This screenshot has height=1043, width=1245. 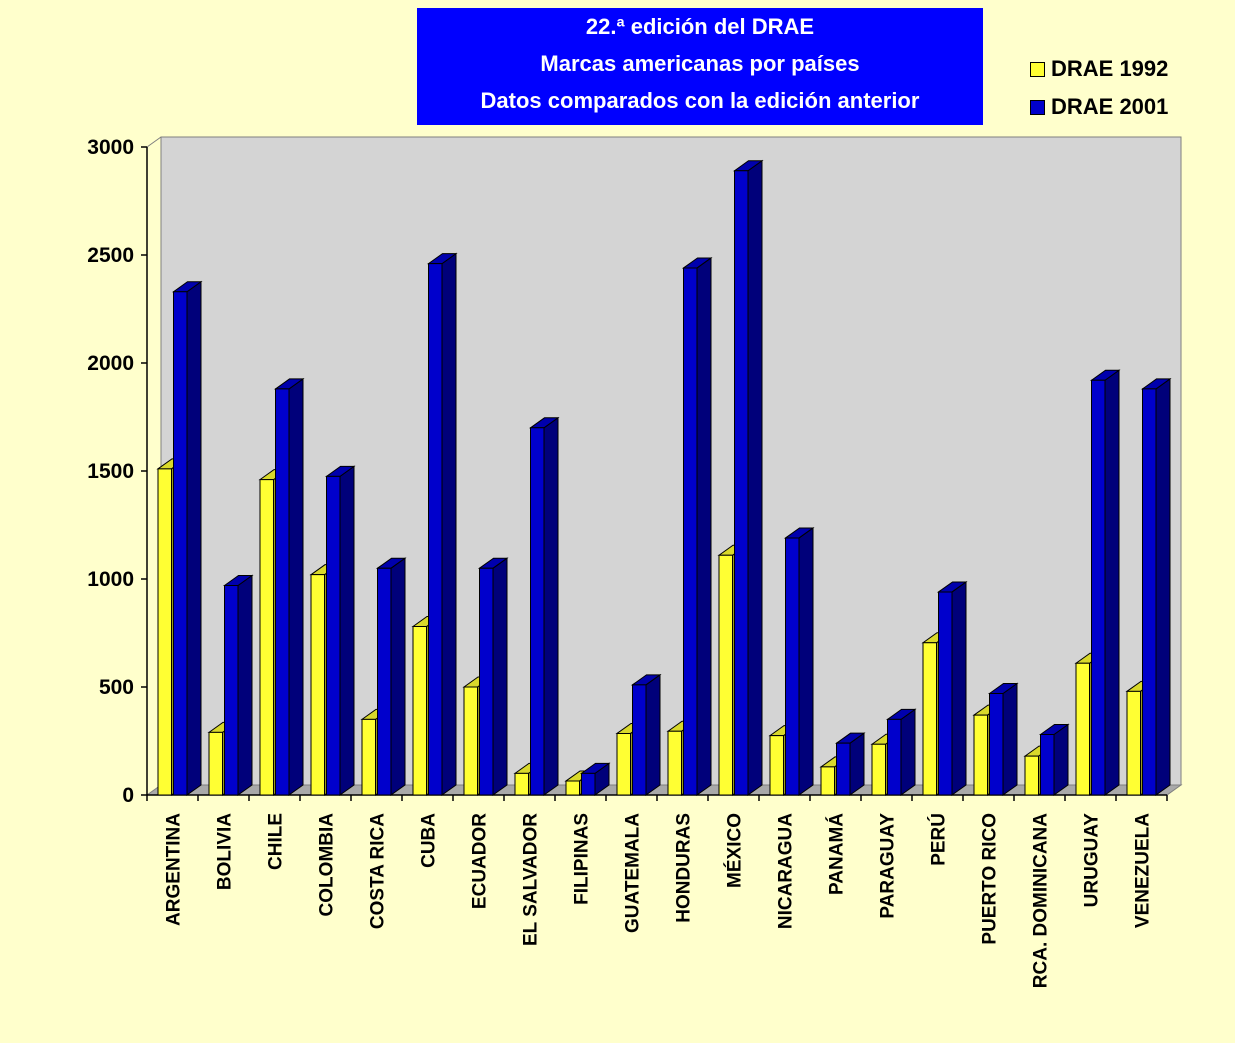 I want to click on bar-drae-2001-filipinas, so click(x=595, y=779).